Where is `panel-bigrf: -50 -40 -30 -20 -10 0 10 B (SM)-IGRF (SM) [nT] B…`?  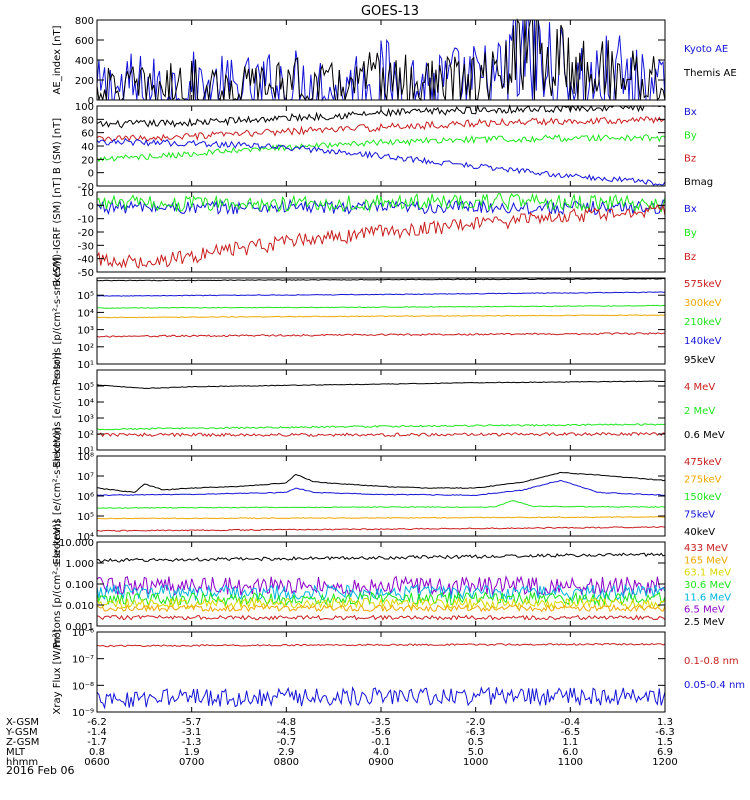 panel-bigrf: -50 -40 -30 -20 -10 0 10 B (SM)-IGRF (SM) [nT] B… is located at coordinates (374, 231).